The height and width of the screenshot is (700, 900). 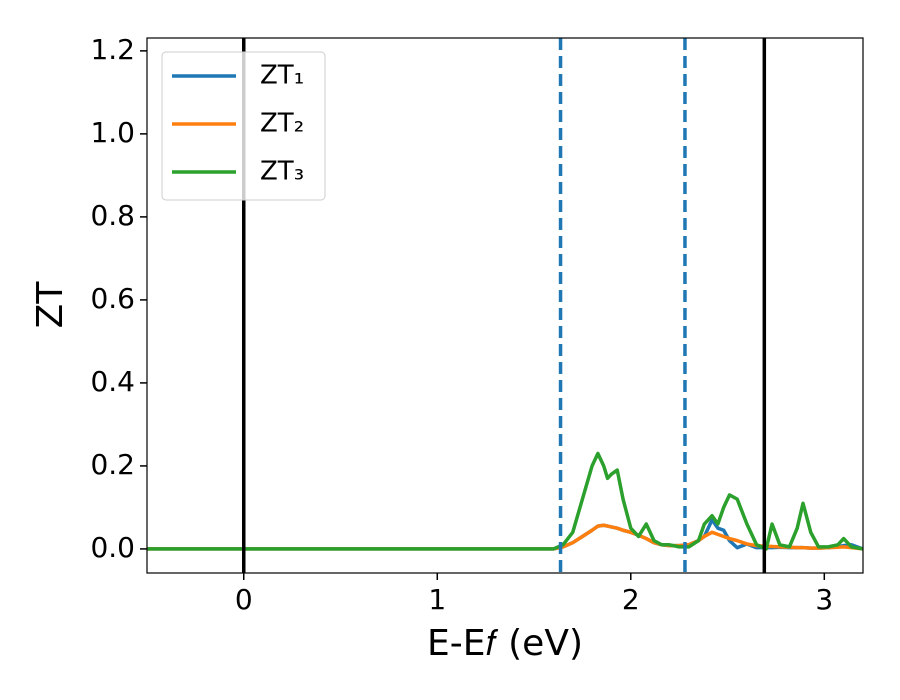 What do you see at coordinates (282, 76) in the screenshot?
I see `legend-label: ZT₁` at bounding box center [282, 76].